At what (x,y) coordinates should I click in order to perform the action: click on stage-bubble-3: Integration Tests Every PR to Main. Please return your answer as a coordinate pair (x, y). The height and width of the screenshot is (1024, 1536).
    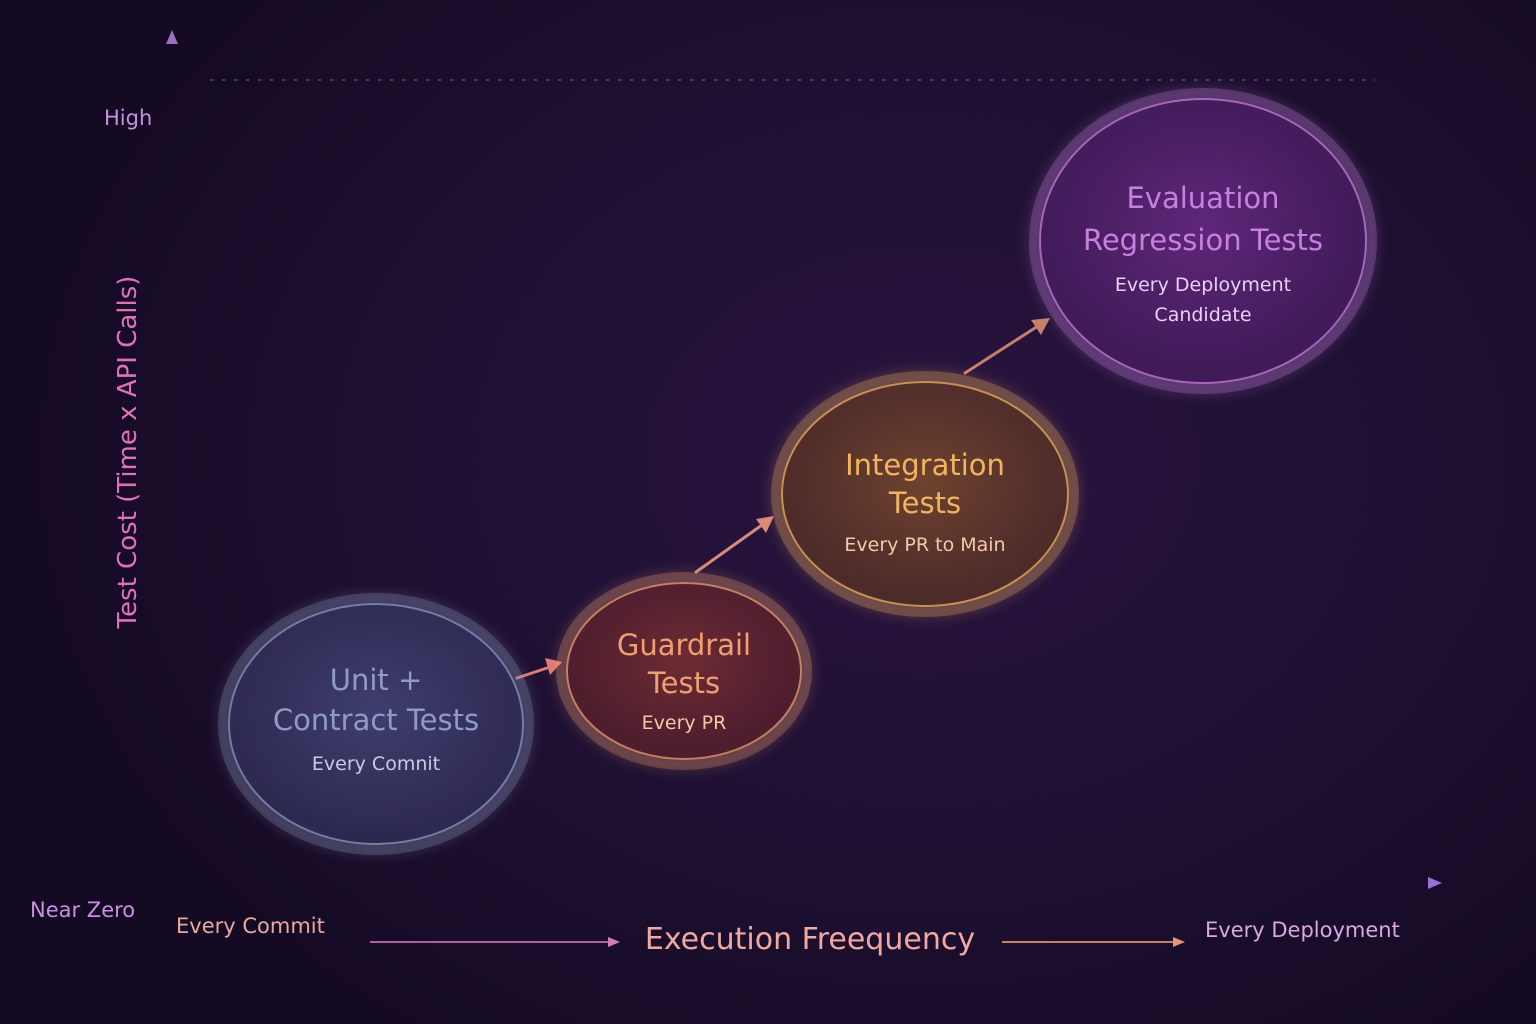
    Looking at the image, I should click on (925, 494).